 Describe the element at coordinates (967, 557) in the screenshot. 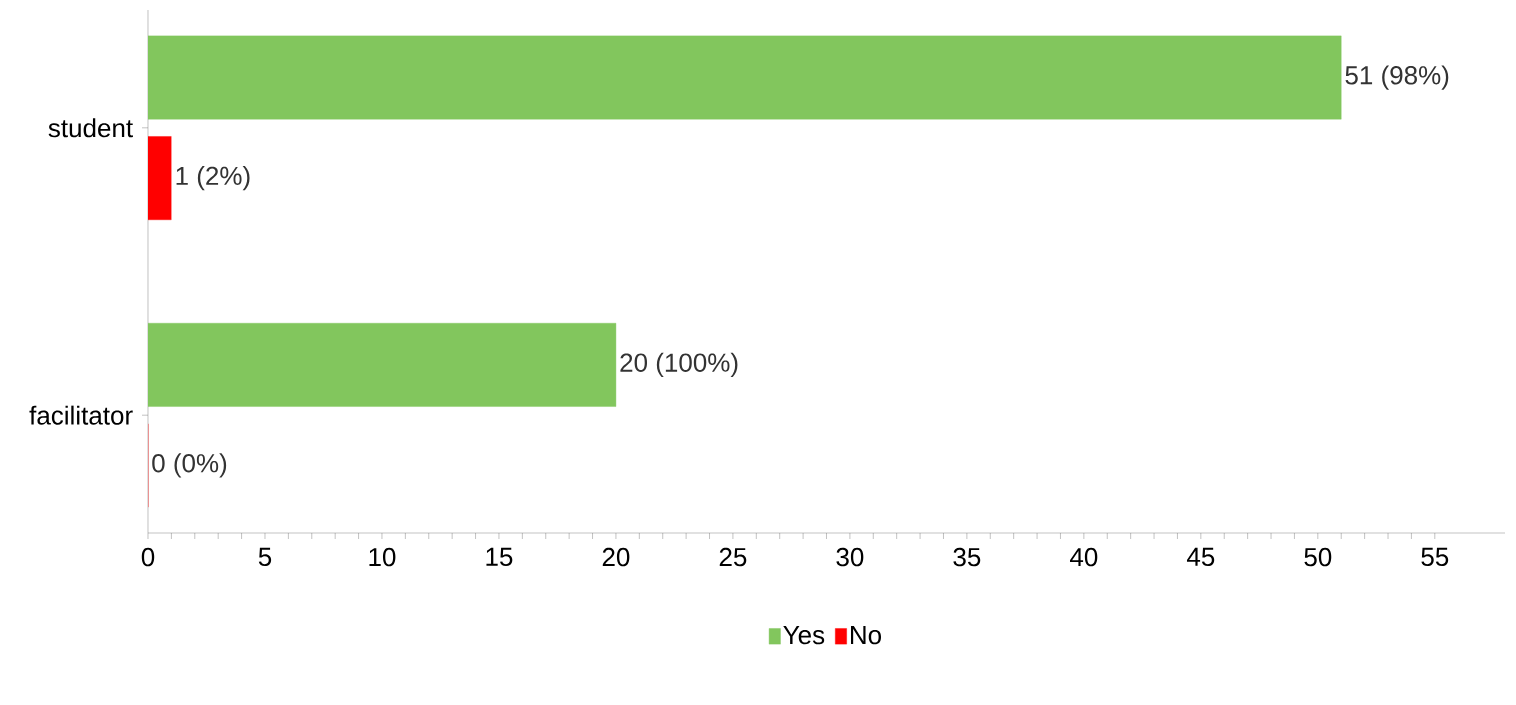

I see `x-tick-label: 35` at that location.